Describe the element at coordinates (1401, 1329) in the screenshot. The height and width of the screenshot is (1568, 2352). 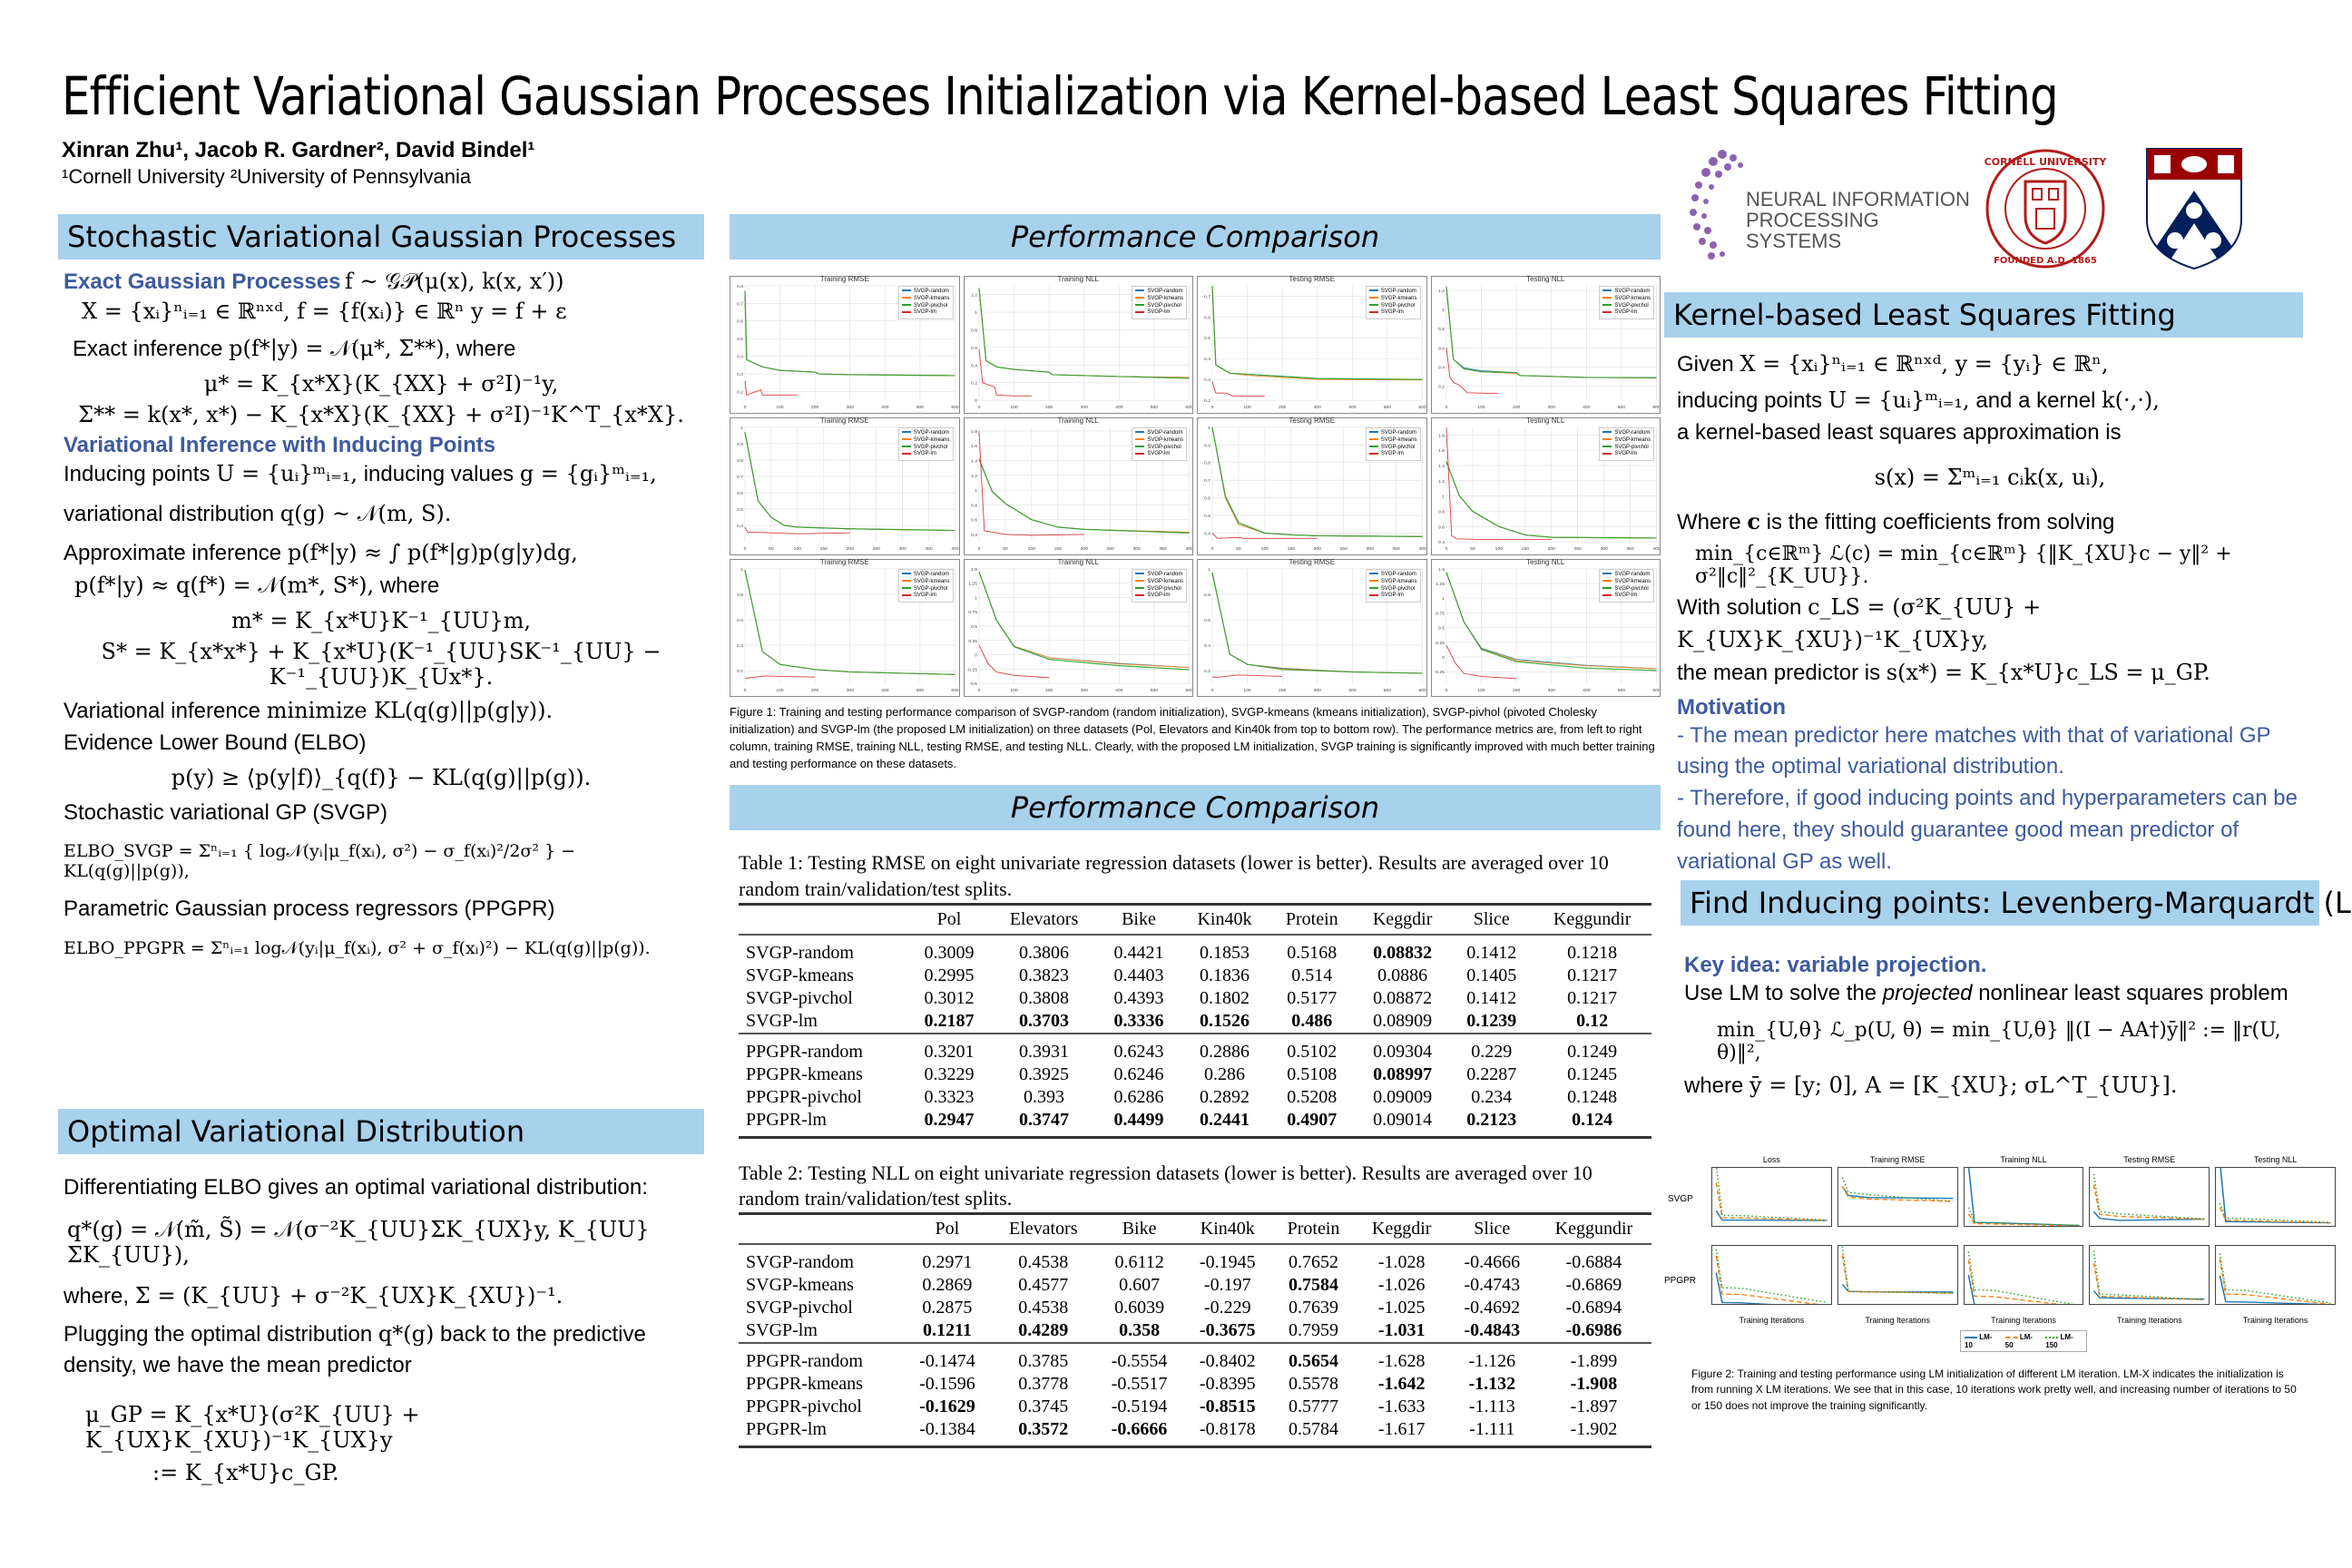
I see `table-cell: -1.031` at that location.